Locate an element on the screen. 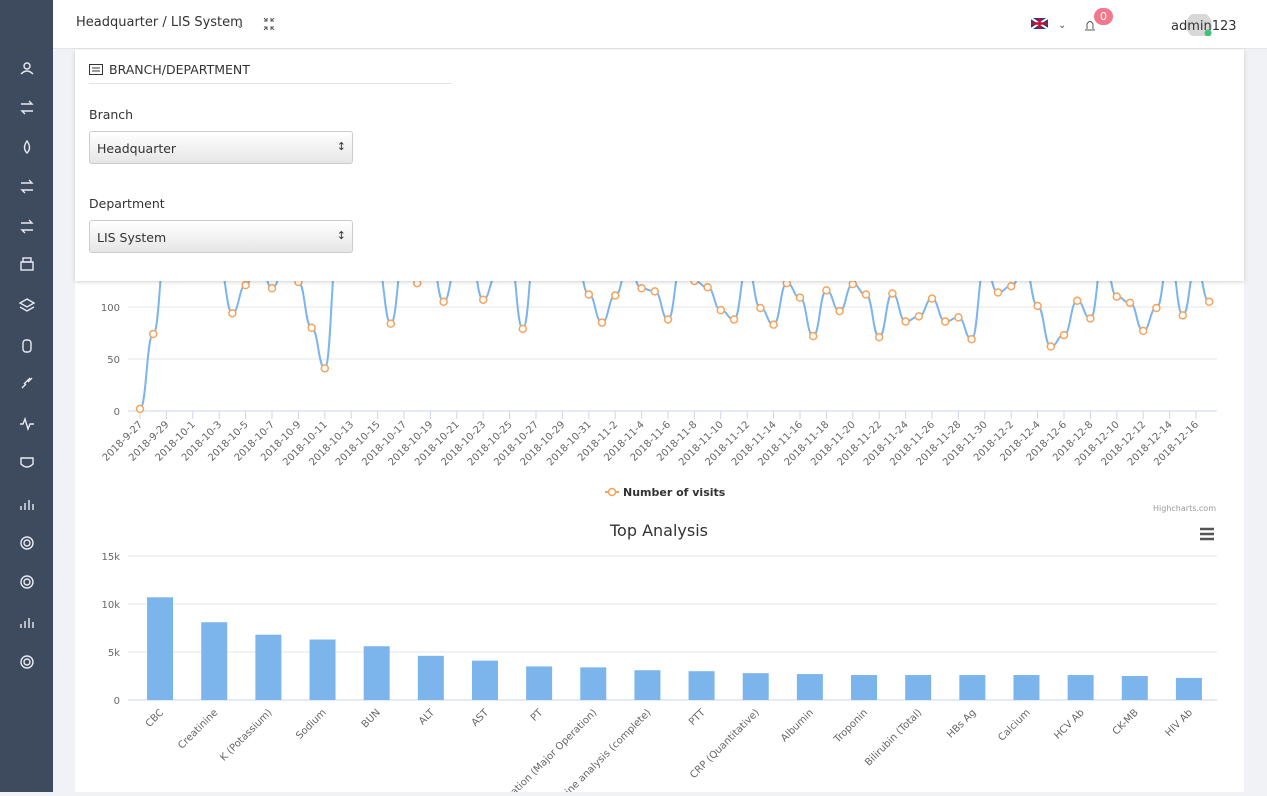  y-tick-label: 15k is located at coordinates (110, 557).